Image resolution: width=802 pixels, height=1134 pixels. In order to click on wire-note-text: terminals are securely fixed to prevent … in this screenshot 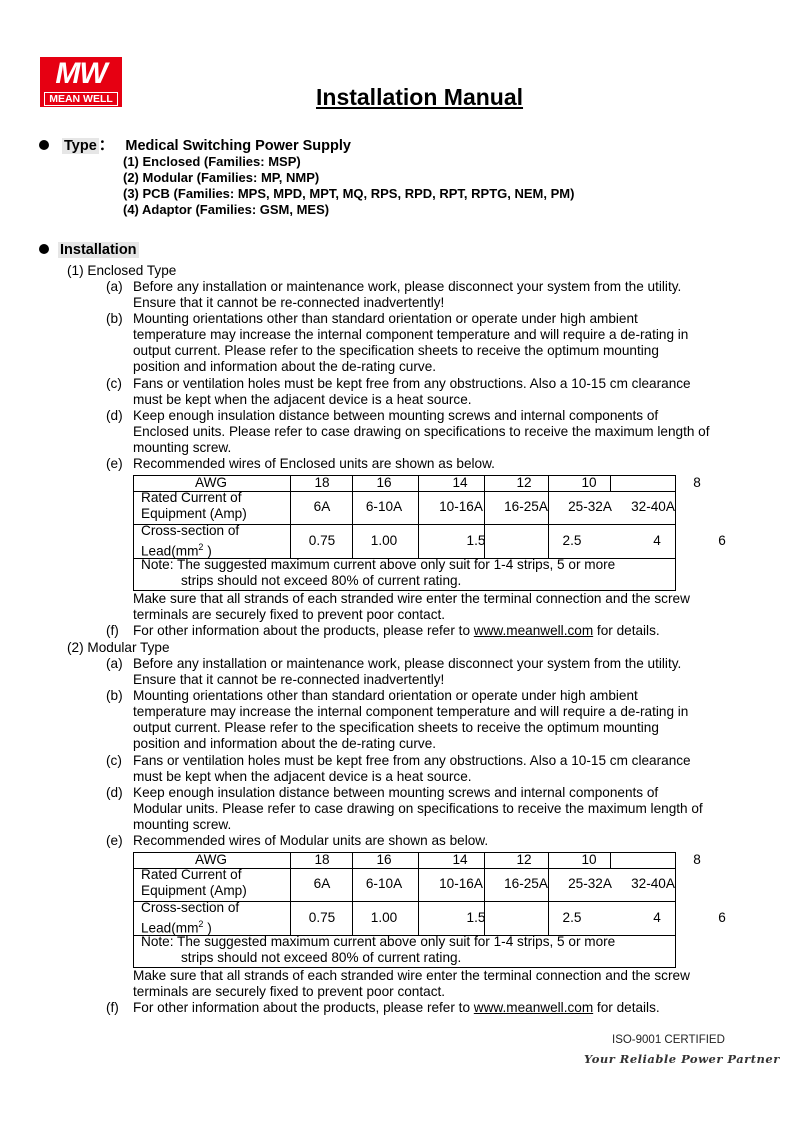, I will do `click(289, 614)`.